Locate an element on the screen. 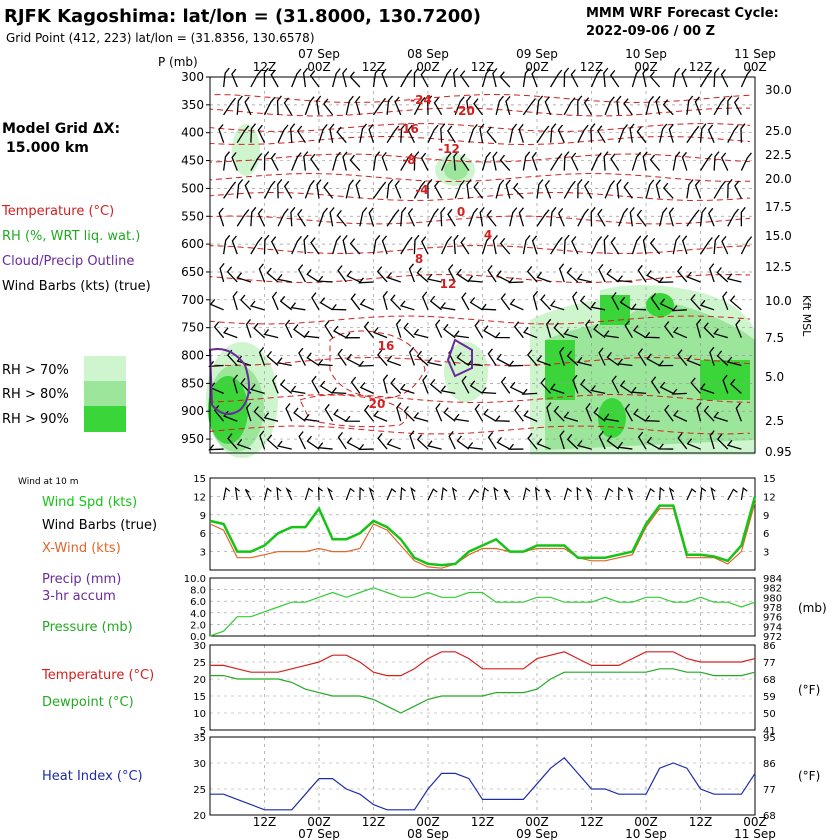 The height and width of the screenshot is (840, 840). right-tick-label: 86 is located at coordinates (769, 764).